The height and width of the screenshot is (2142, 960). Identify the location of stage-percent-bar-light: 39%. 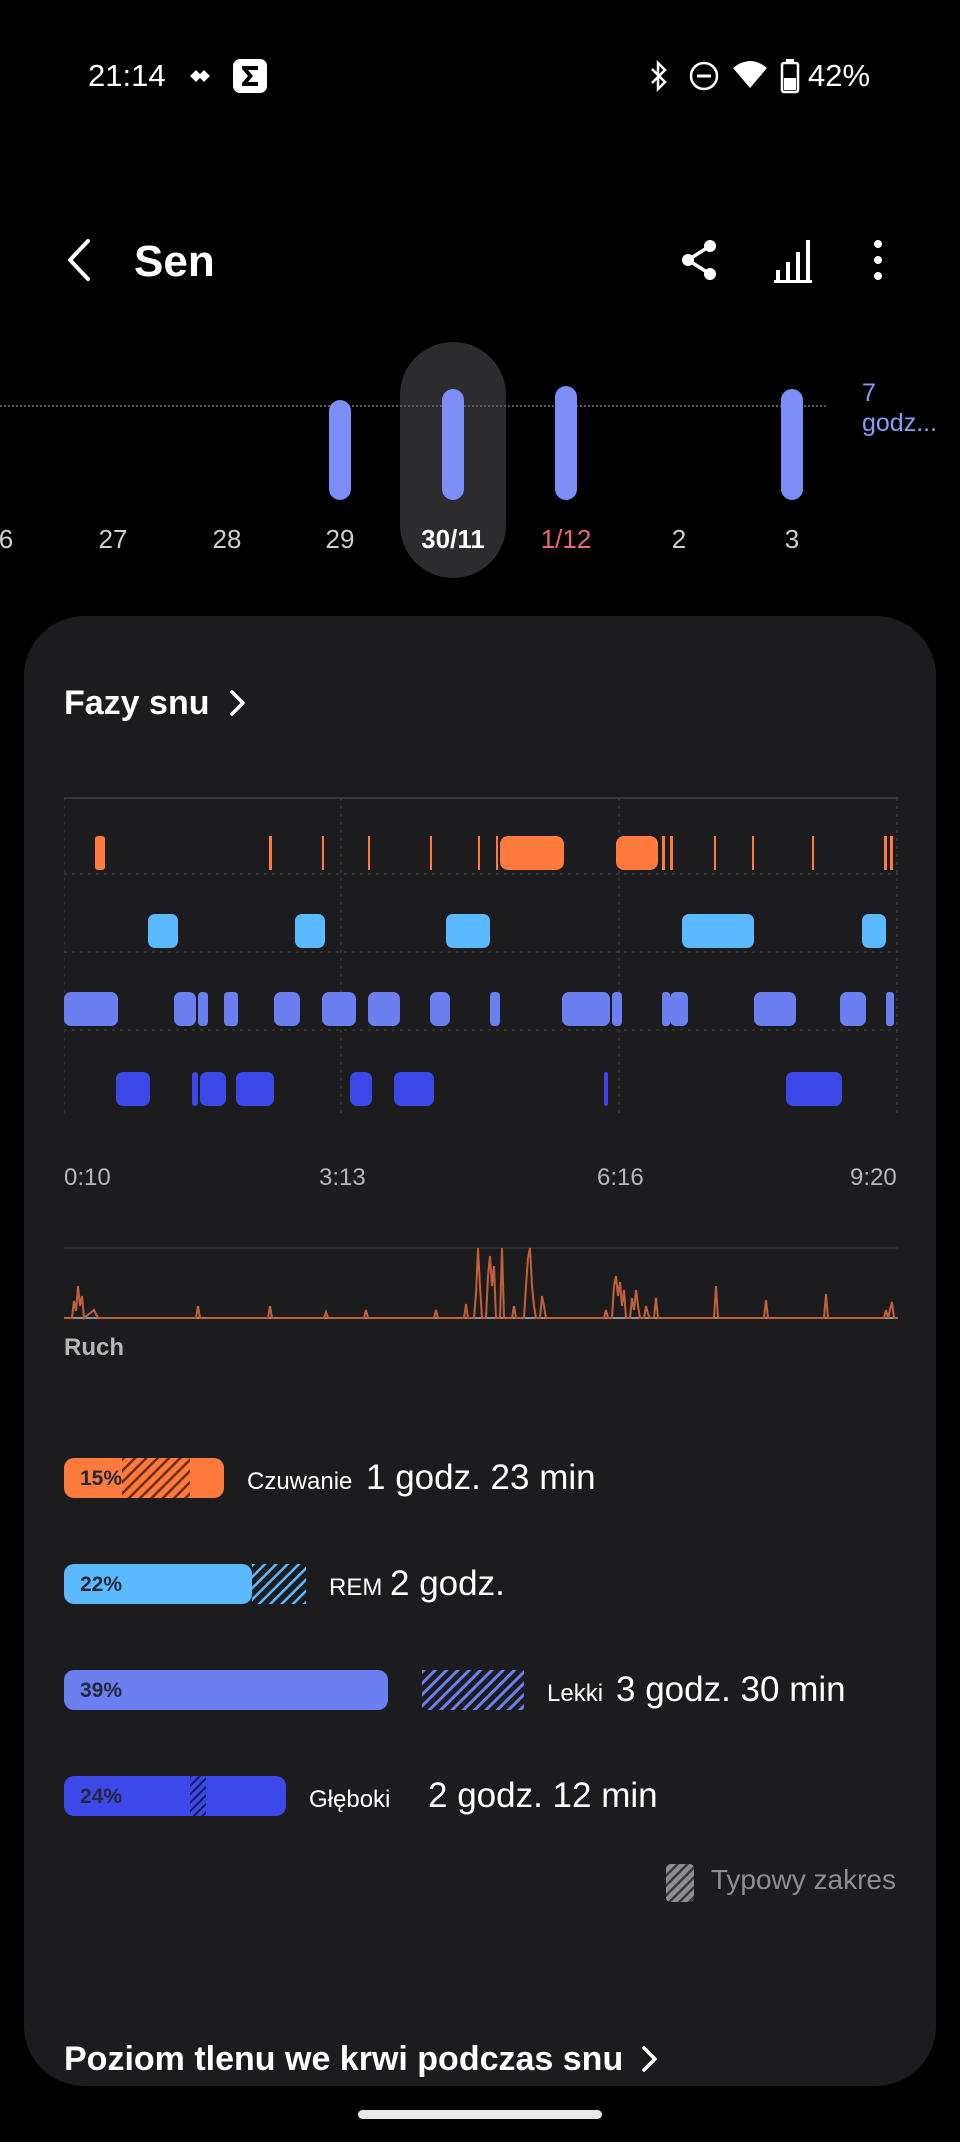
(226, 1690).